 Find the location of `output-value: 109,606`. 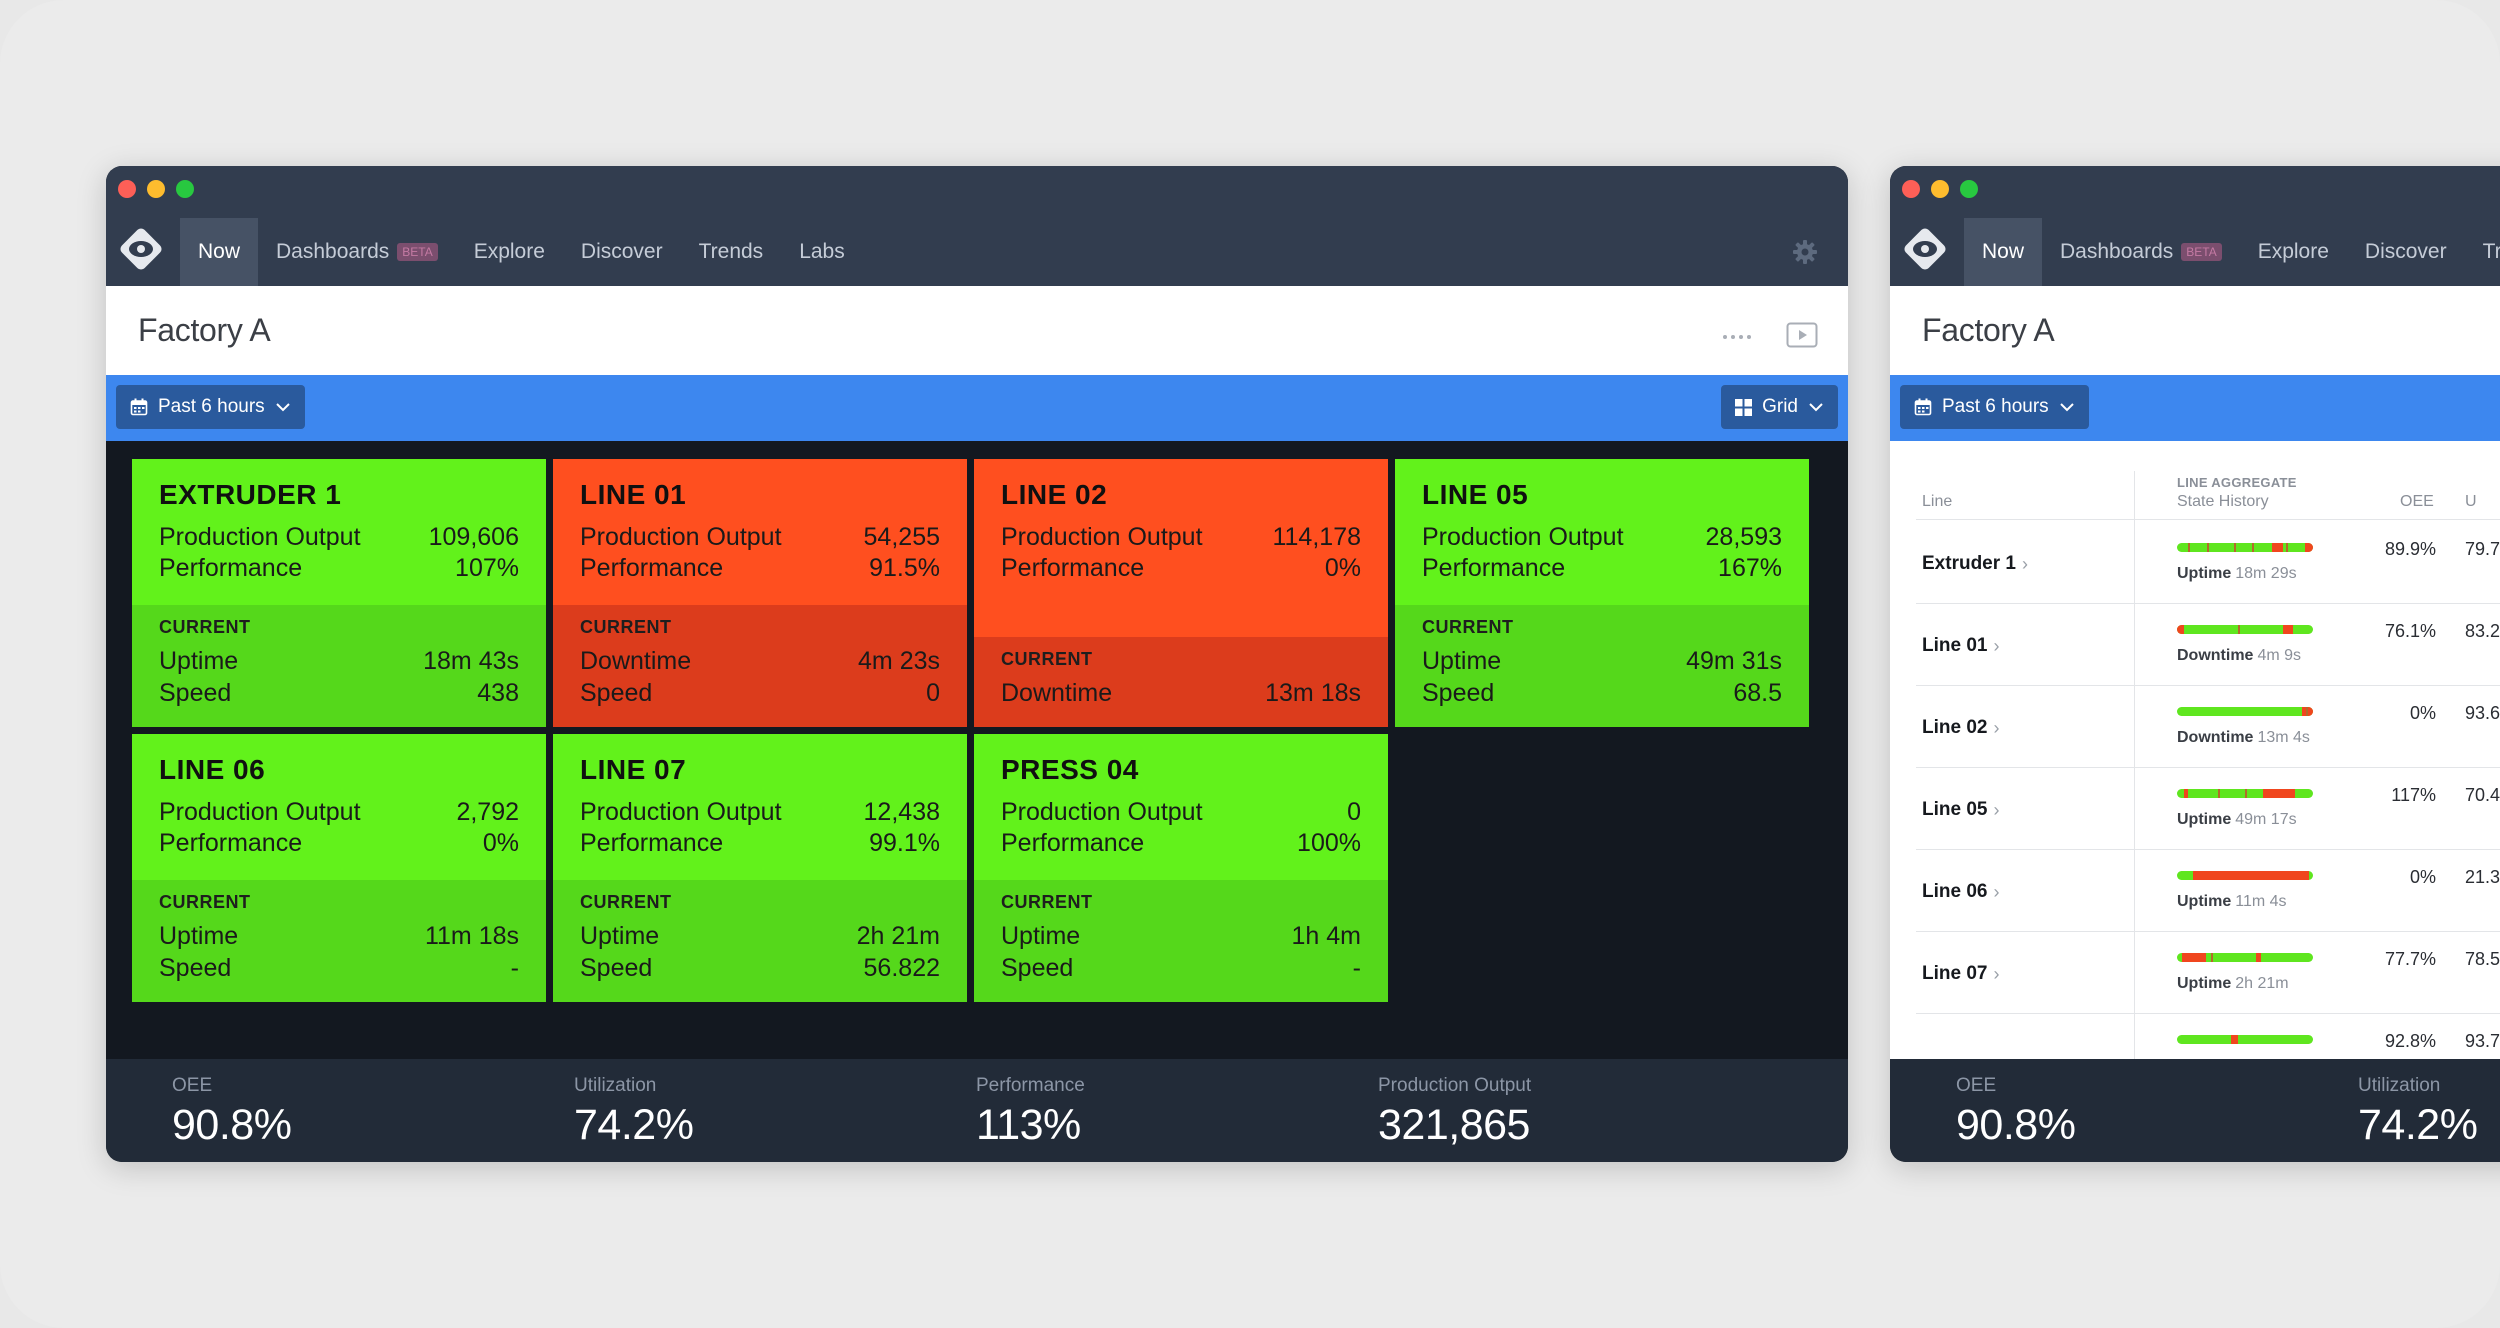

output-value: 109,606 is located at coordinates (473, 537).